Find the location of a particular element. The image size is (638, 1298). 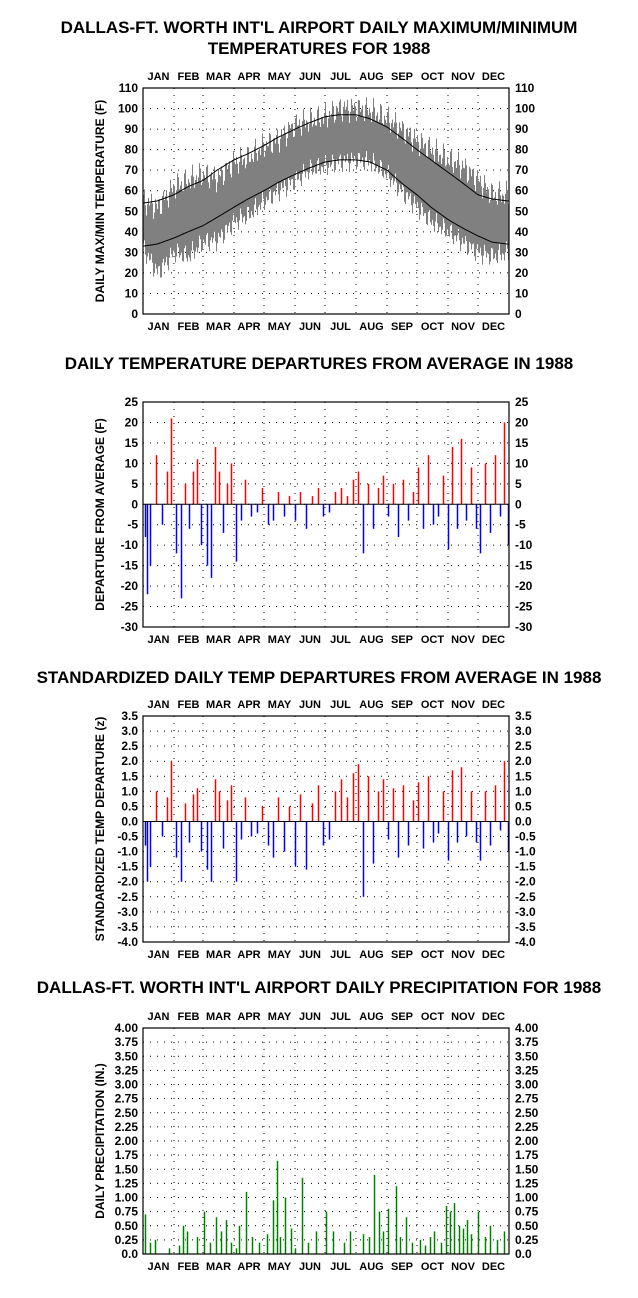

y-tick-label-right: 3.5 is located at coordinates (523, 716).